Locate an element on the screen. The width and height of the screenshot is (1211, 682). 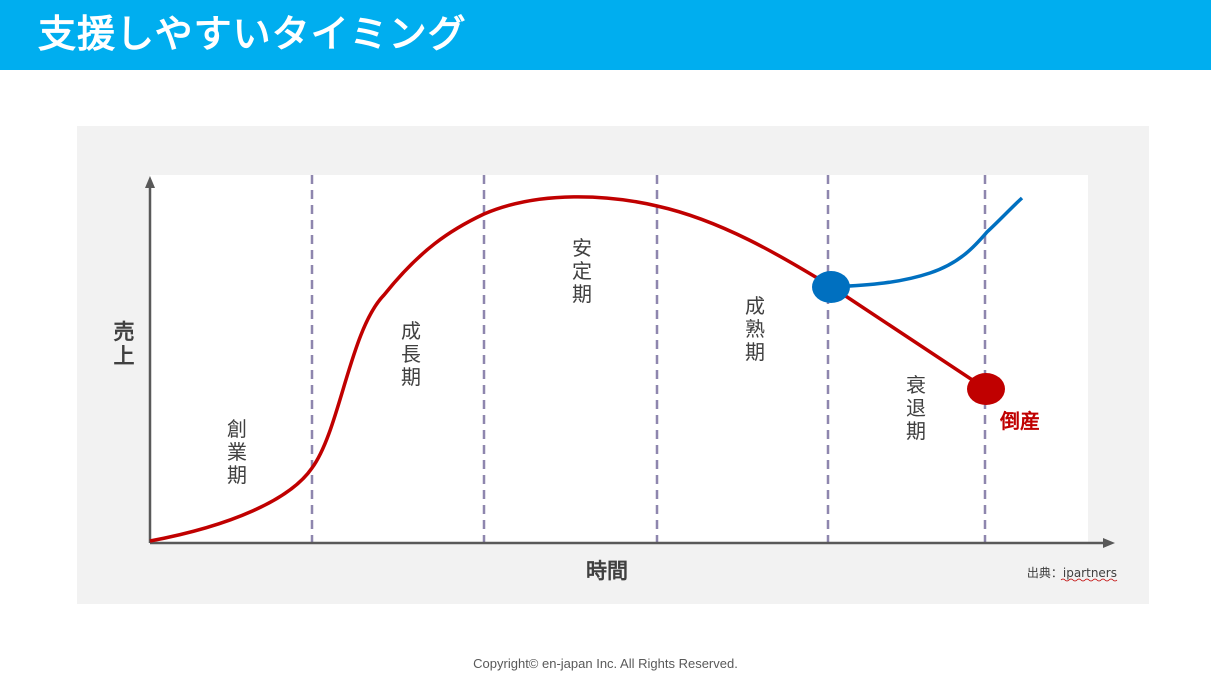
y-axis-arrow is located at coordinates (150, 182).